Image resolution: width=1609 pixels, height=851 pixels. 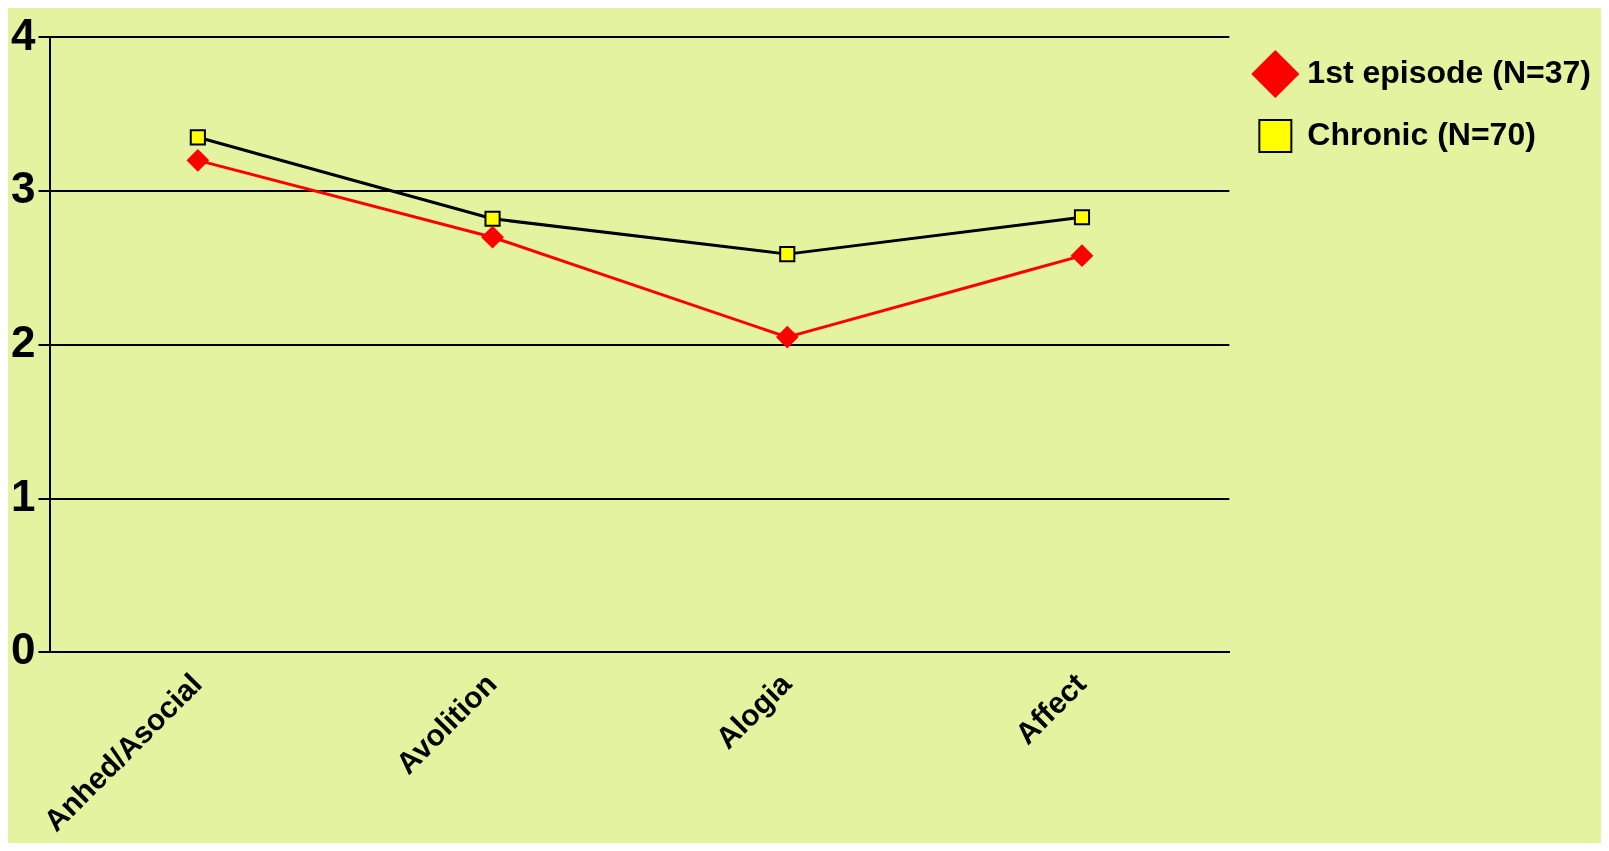 What do you see at coordinates (1449, 71) in the screenshot?
I see `legend-label: 1st episode (N=37)` at bounding box center [1449, 71].